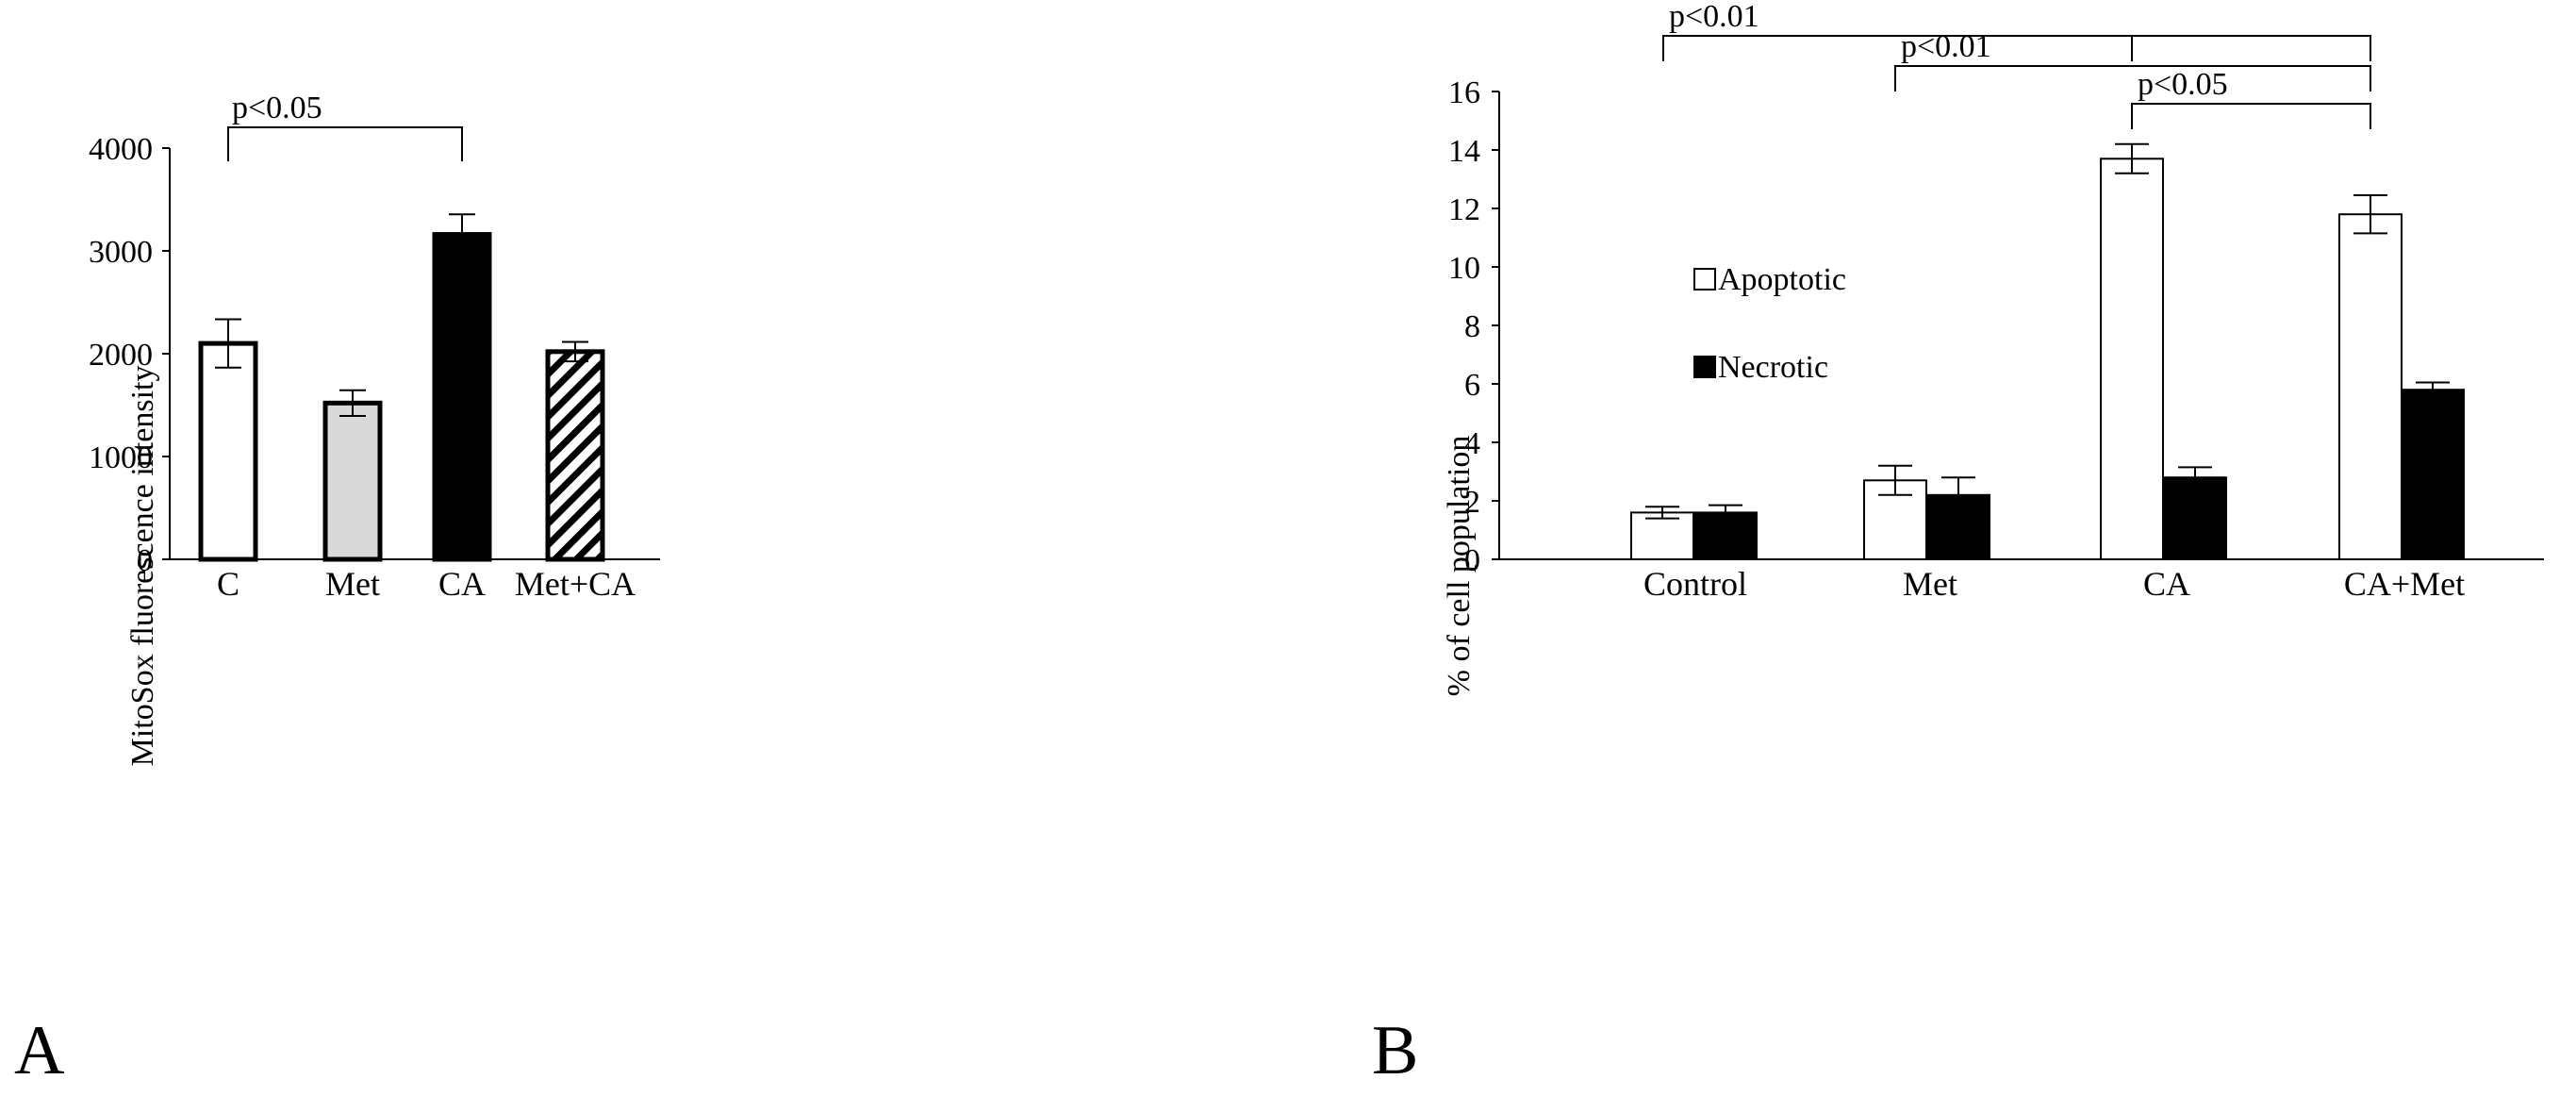  What do you see at coordinates (1472, 385) in the screenshot?
I see `y-tick-label-b-3: 6` at bounding box center [1472, 385].